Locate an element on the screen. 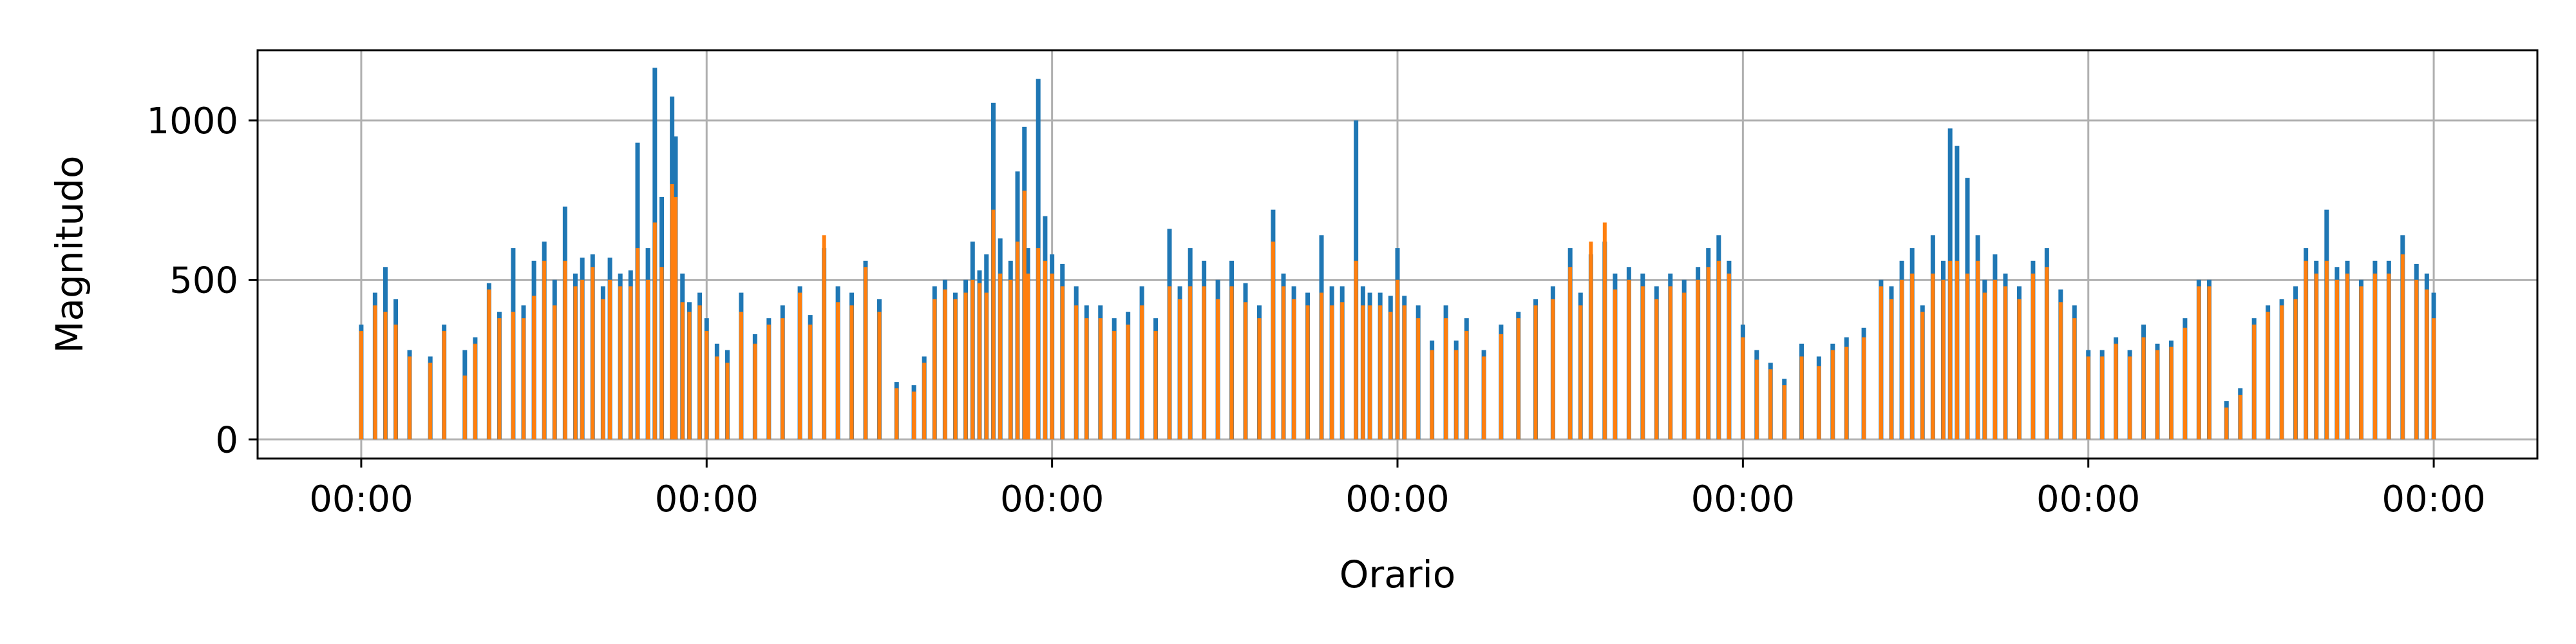  y-tick-label: 500 is located at coordinates (203, 281).